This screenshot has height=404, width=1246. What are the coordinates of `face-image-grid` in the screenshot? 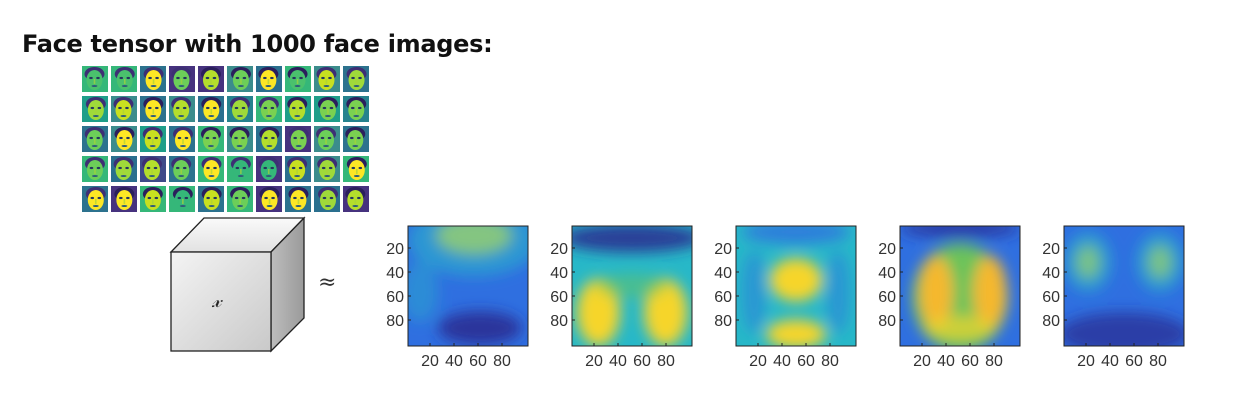 It's located at (229, 139).